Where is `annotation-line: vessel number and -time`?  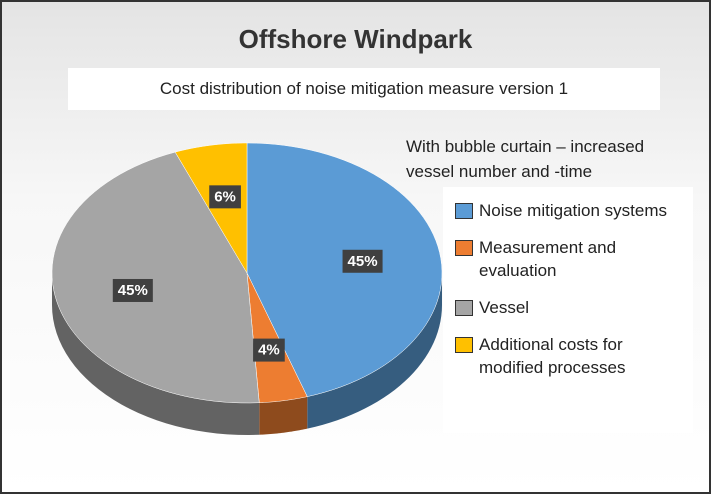
annotation-line: vessel number and -time is located at coordinates (499, 171).